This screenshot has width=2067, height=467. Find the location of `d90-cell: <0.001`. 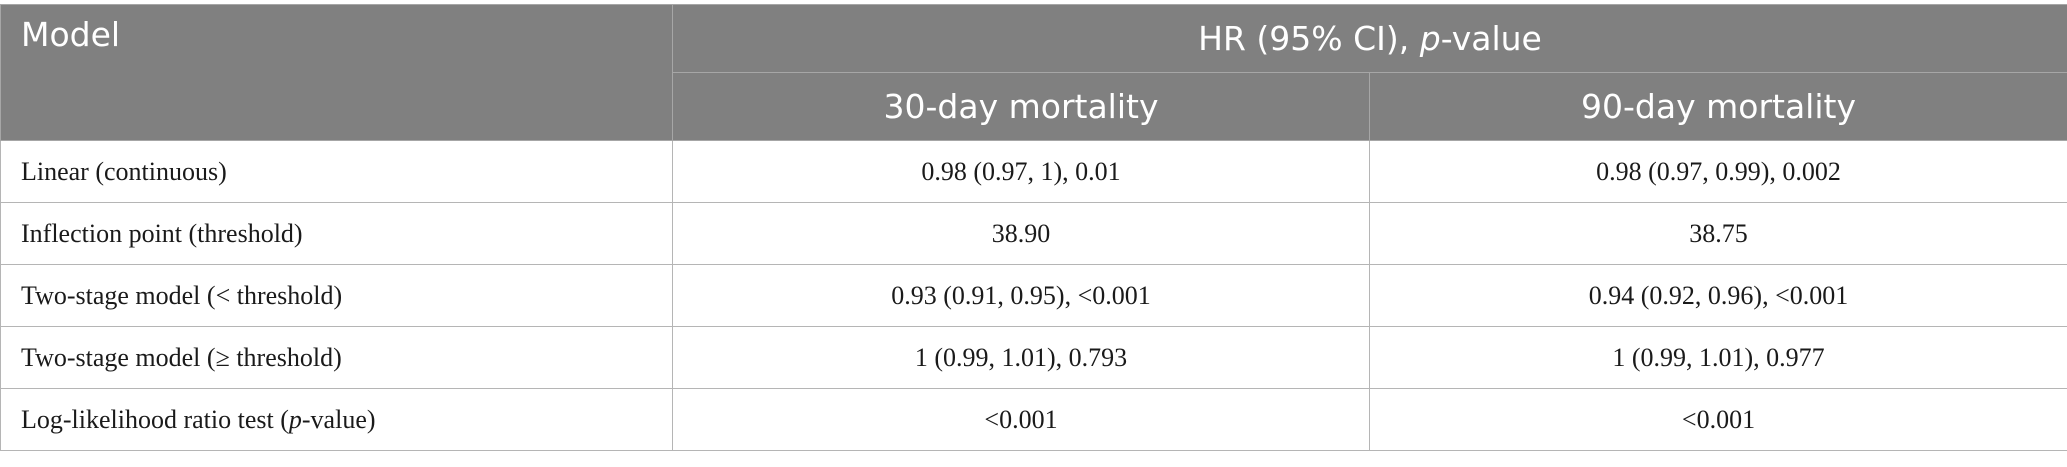

d90-cell: <0.001 is located at coordinates (1717, 419).